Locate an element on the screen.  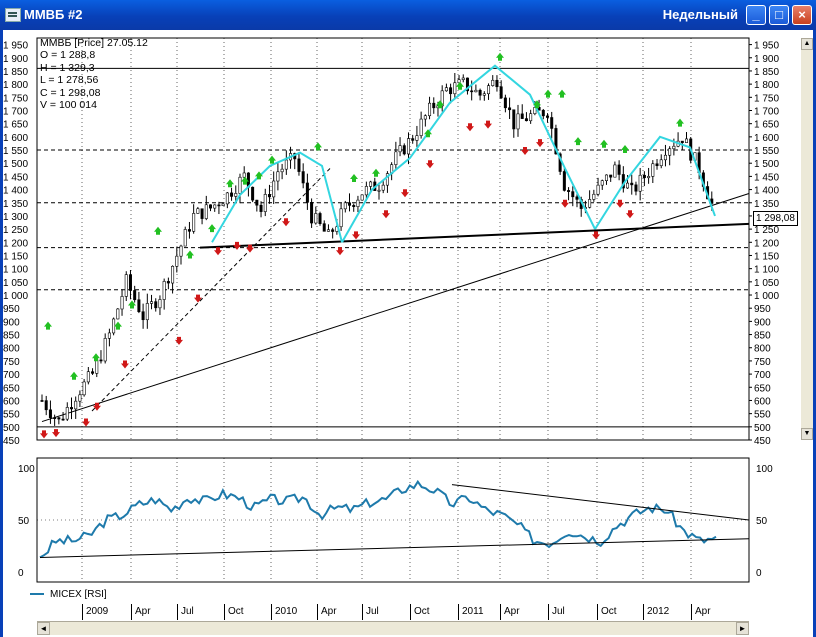
price-tick-label: 1 850 is located at coordinates (766, 72).